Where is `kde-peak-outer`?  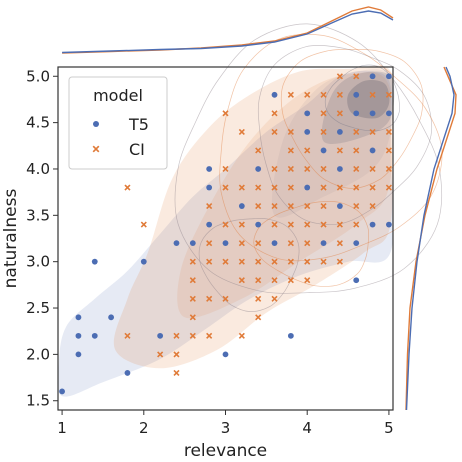 kde-peak-outer is located at coordinates (358, 107).